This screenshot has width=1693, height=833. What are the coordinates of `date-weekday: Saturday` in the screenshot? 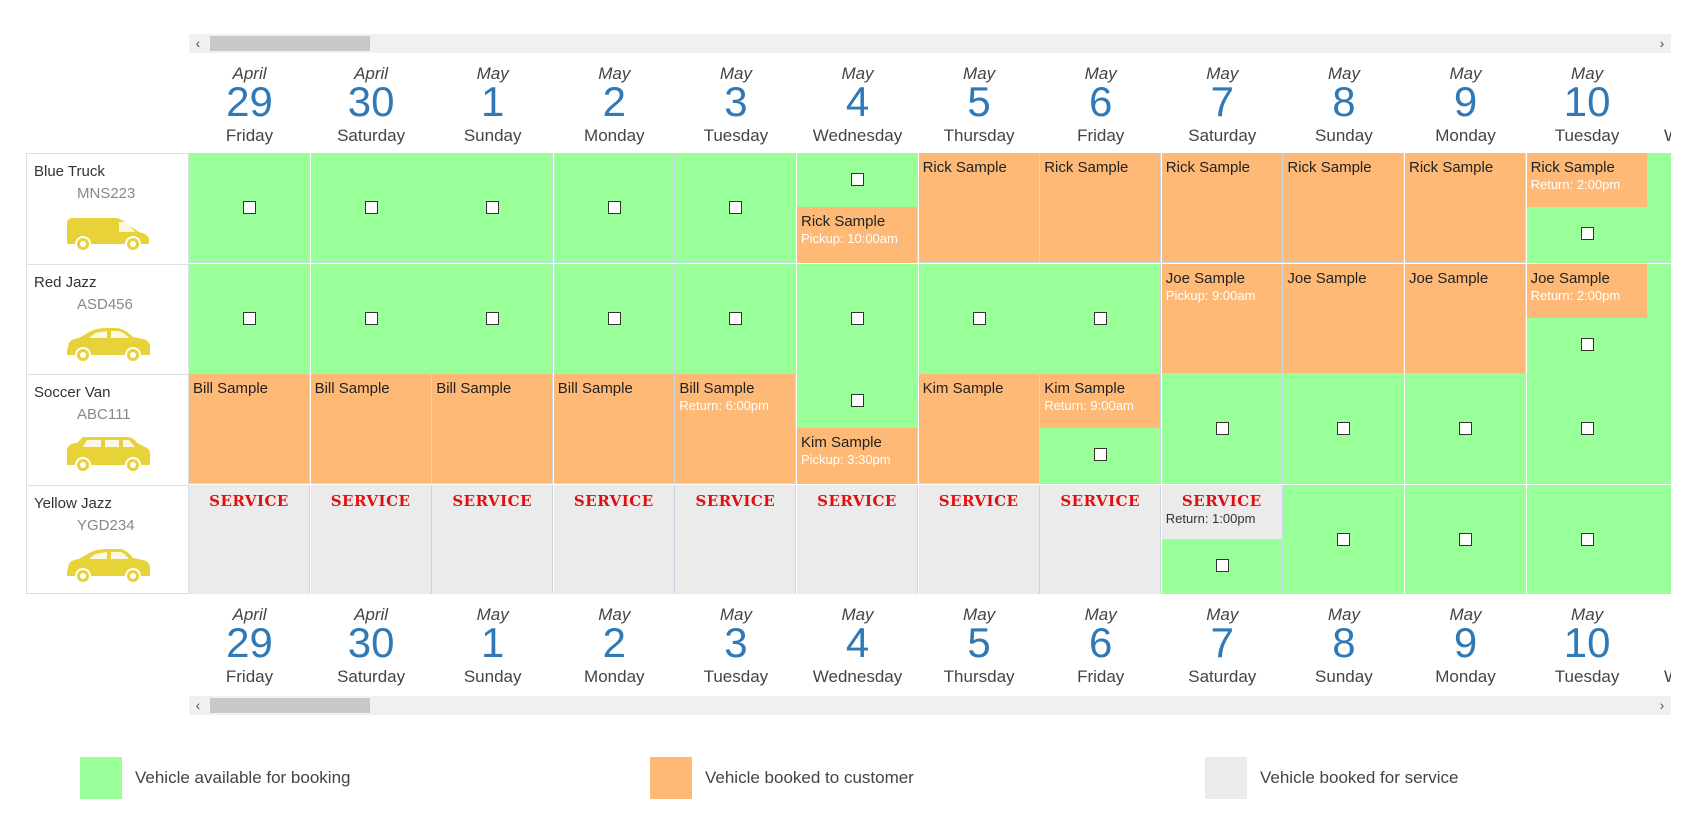 It's located at (1222, 135).